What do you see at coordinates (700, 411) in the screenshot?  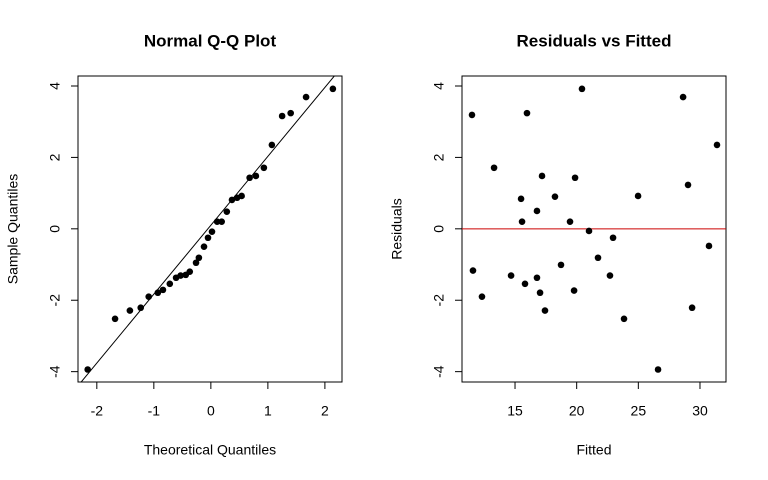 I see `x-tick-label: 30` at bounding box center [700, 411].